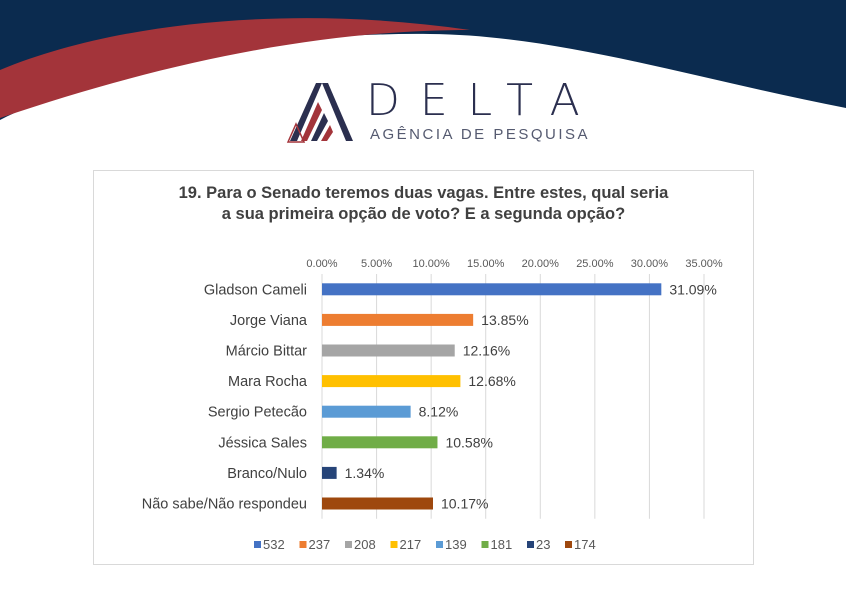 This screenshot has width=846, height=600. I want to click on data-label: 13.85%, so click(504, 320).